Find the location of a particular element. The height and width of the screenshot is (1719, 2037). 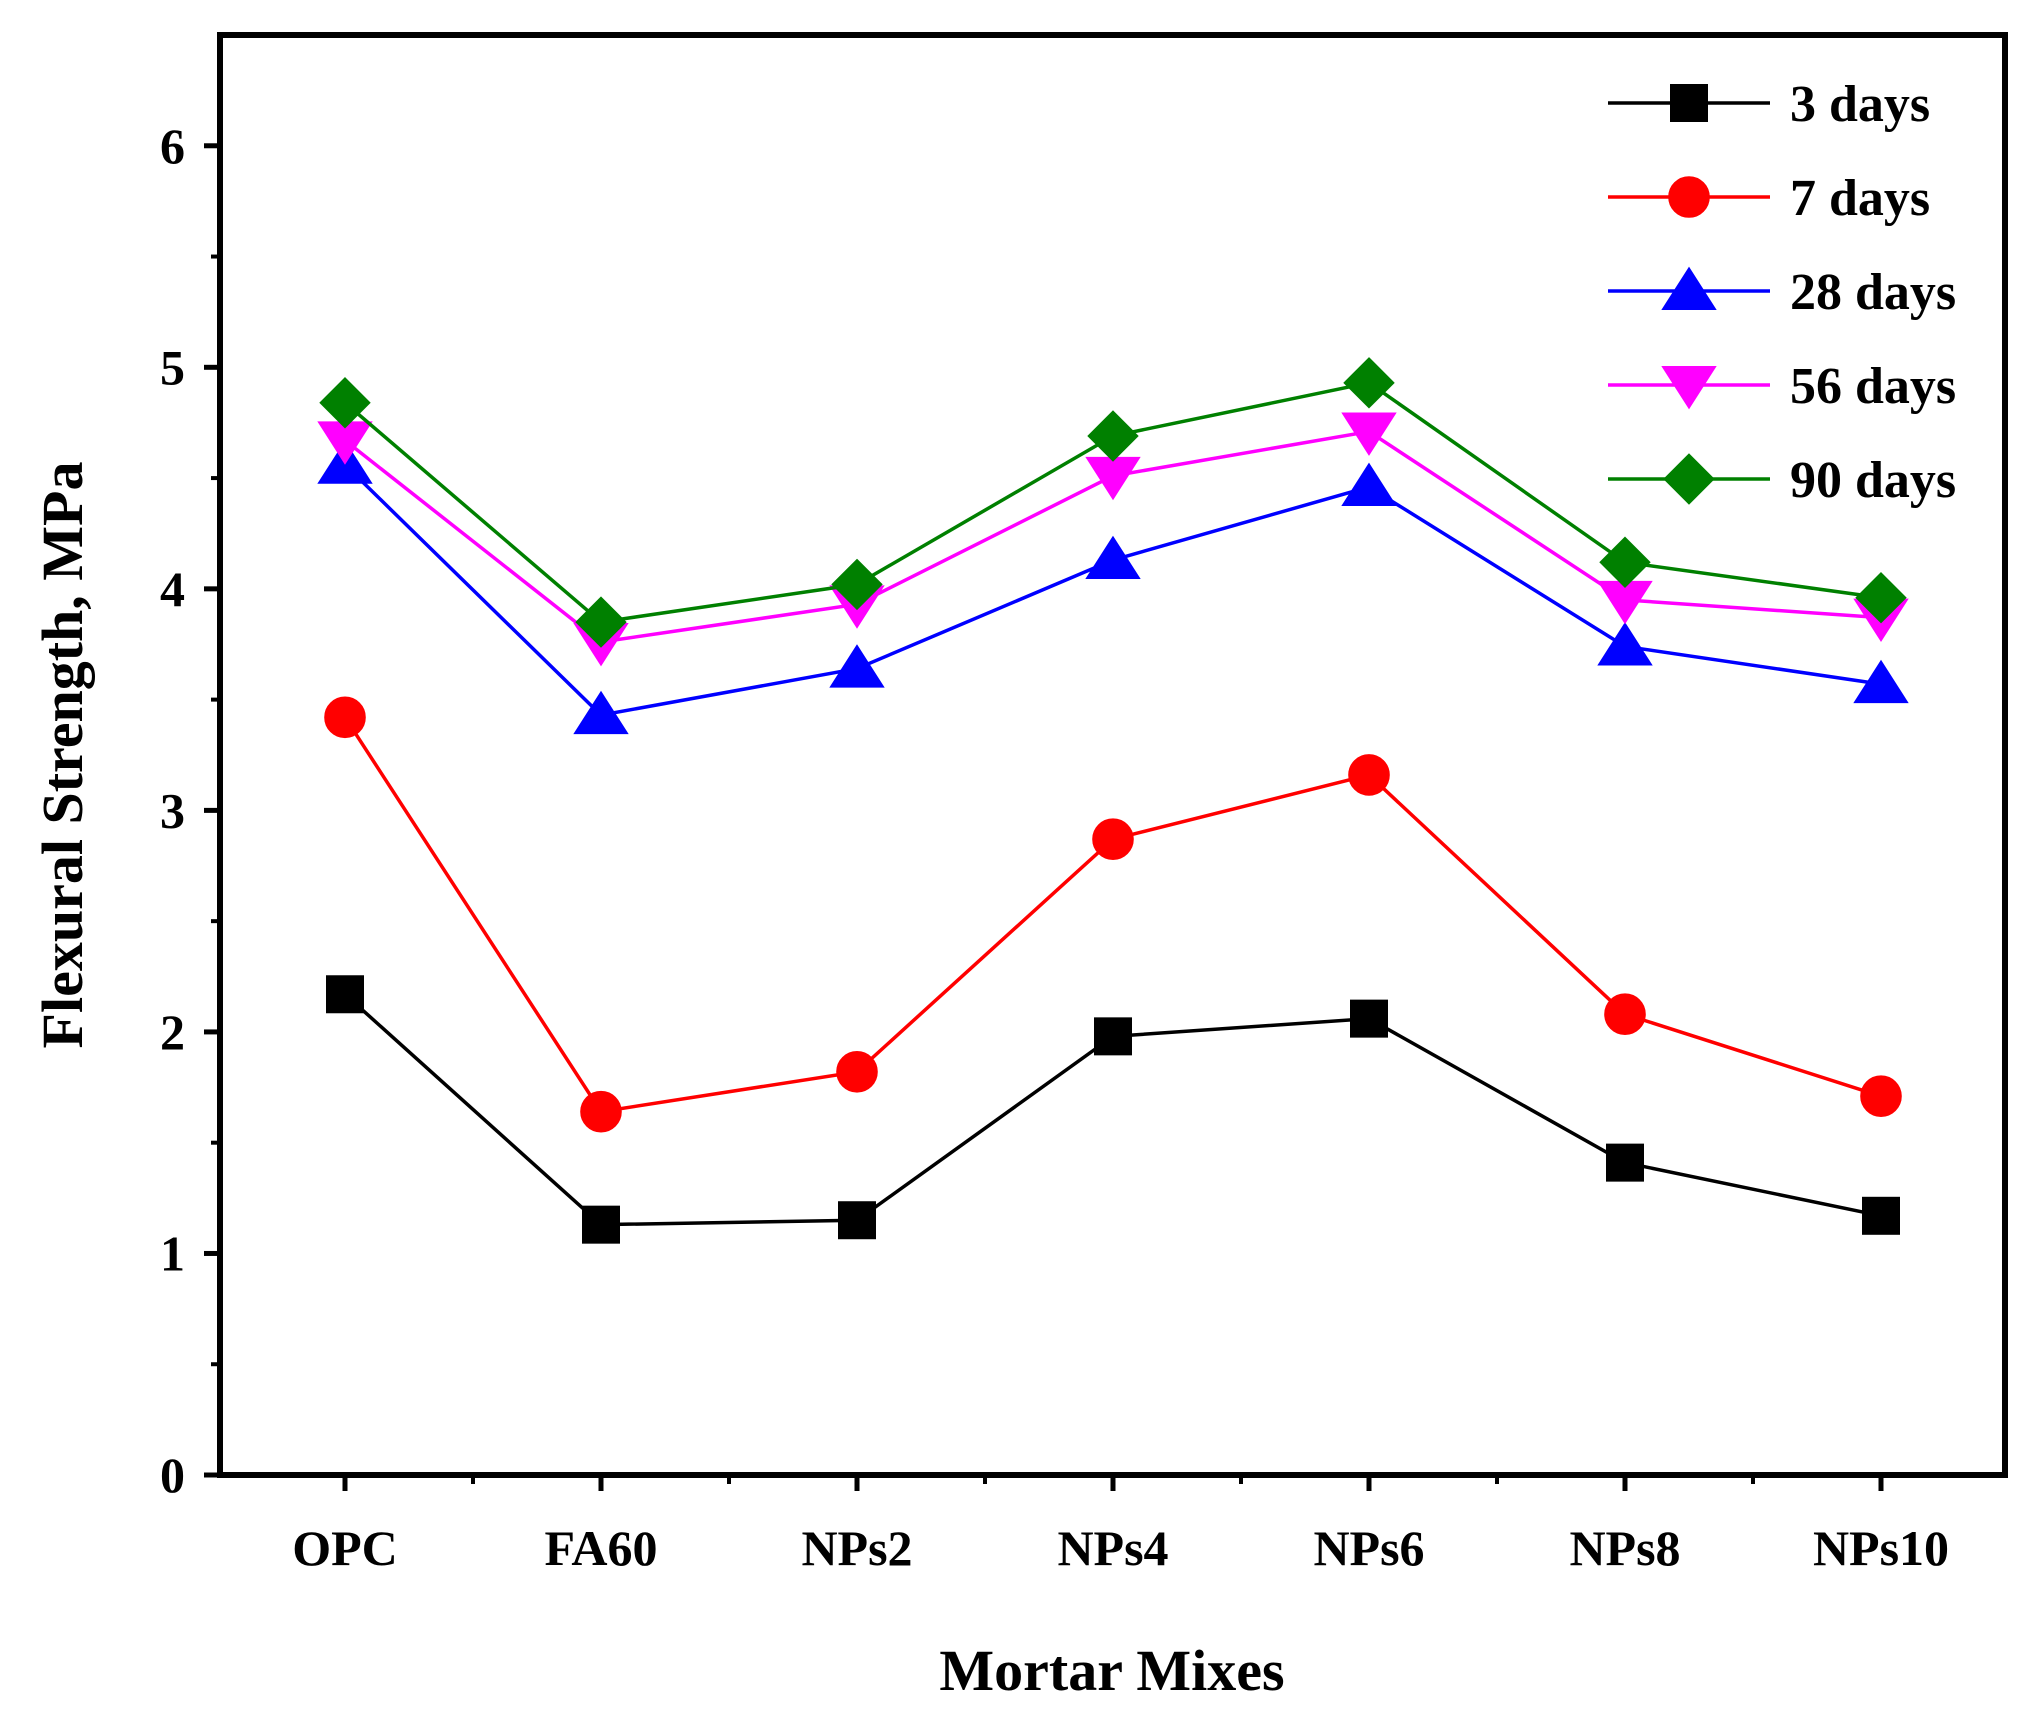

y-tick-label: 0 is located at coordinates (172, 1475).